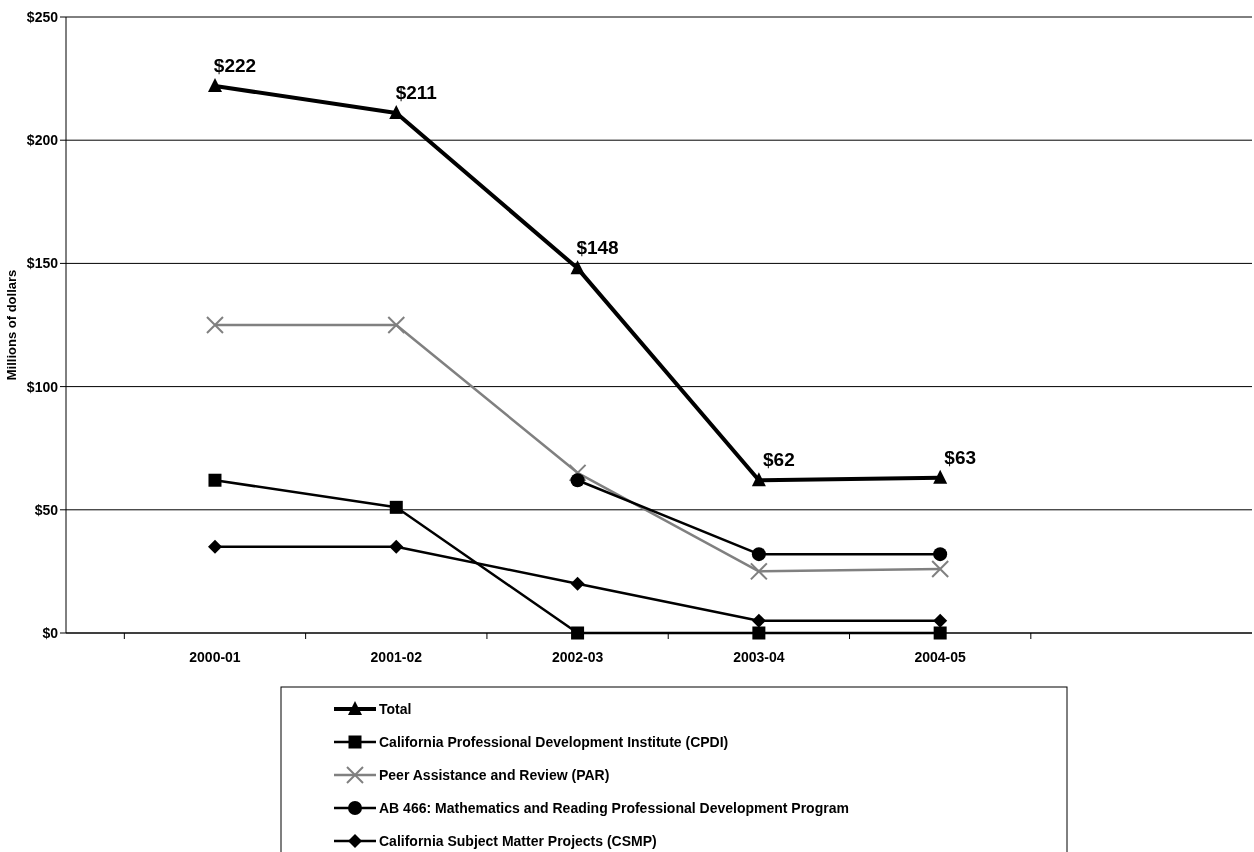 The width and height of the screenshot is (1254, 852). I want to click on y-tick-label: $150, so click(42, 263).